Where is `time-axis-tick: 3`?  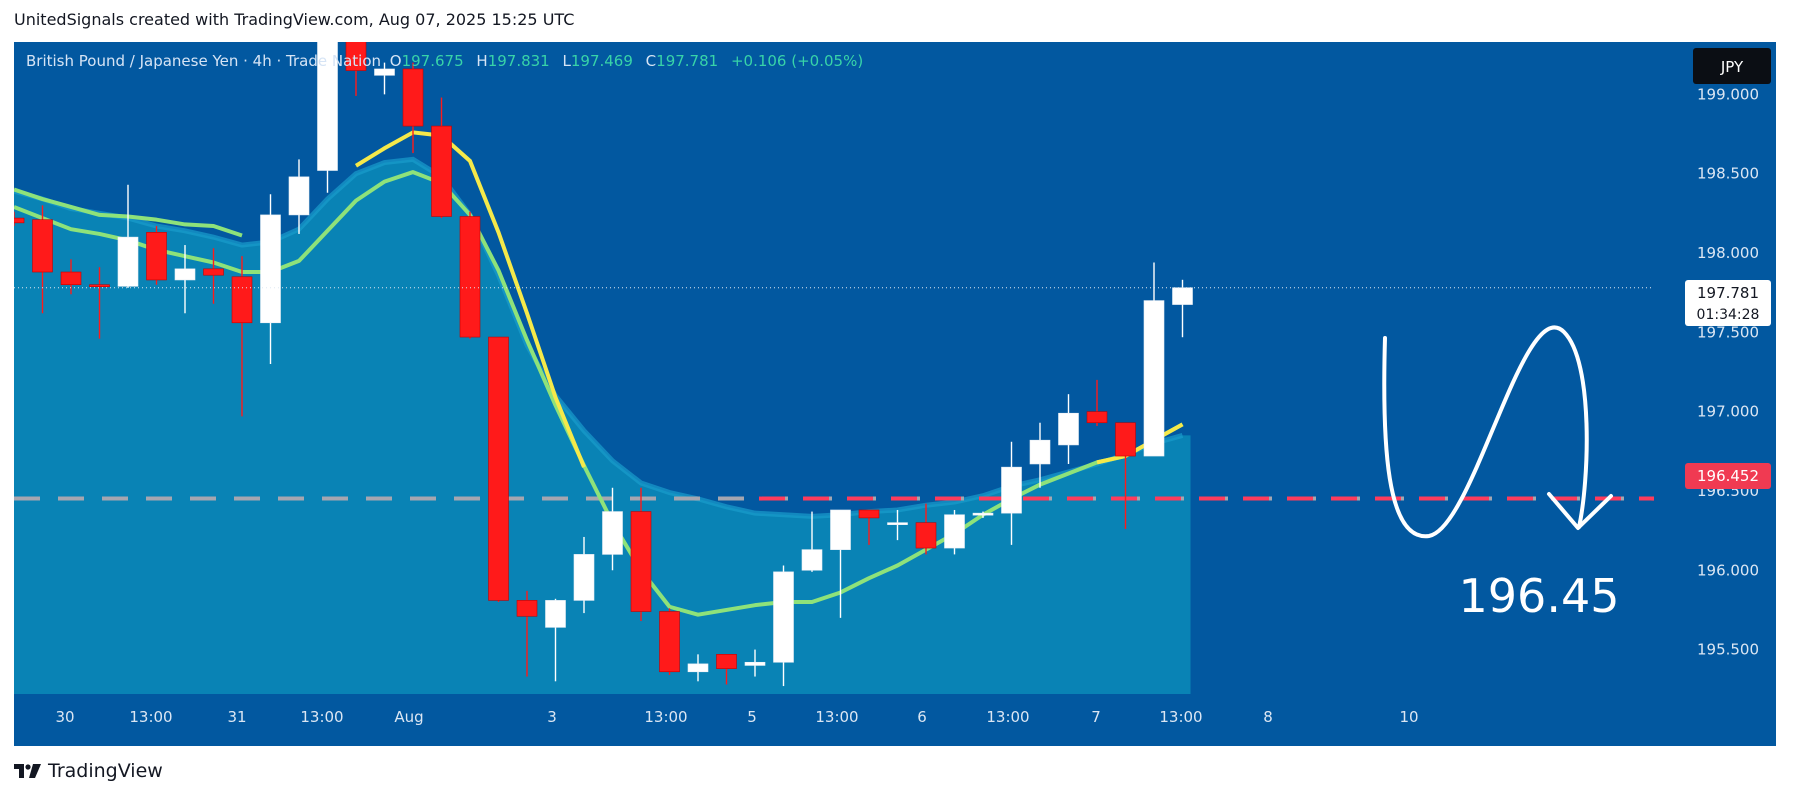 time-axis-tick: 3 is located at coordinates (552, 717).